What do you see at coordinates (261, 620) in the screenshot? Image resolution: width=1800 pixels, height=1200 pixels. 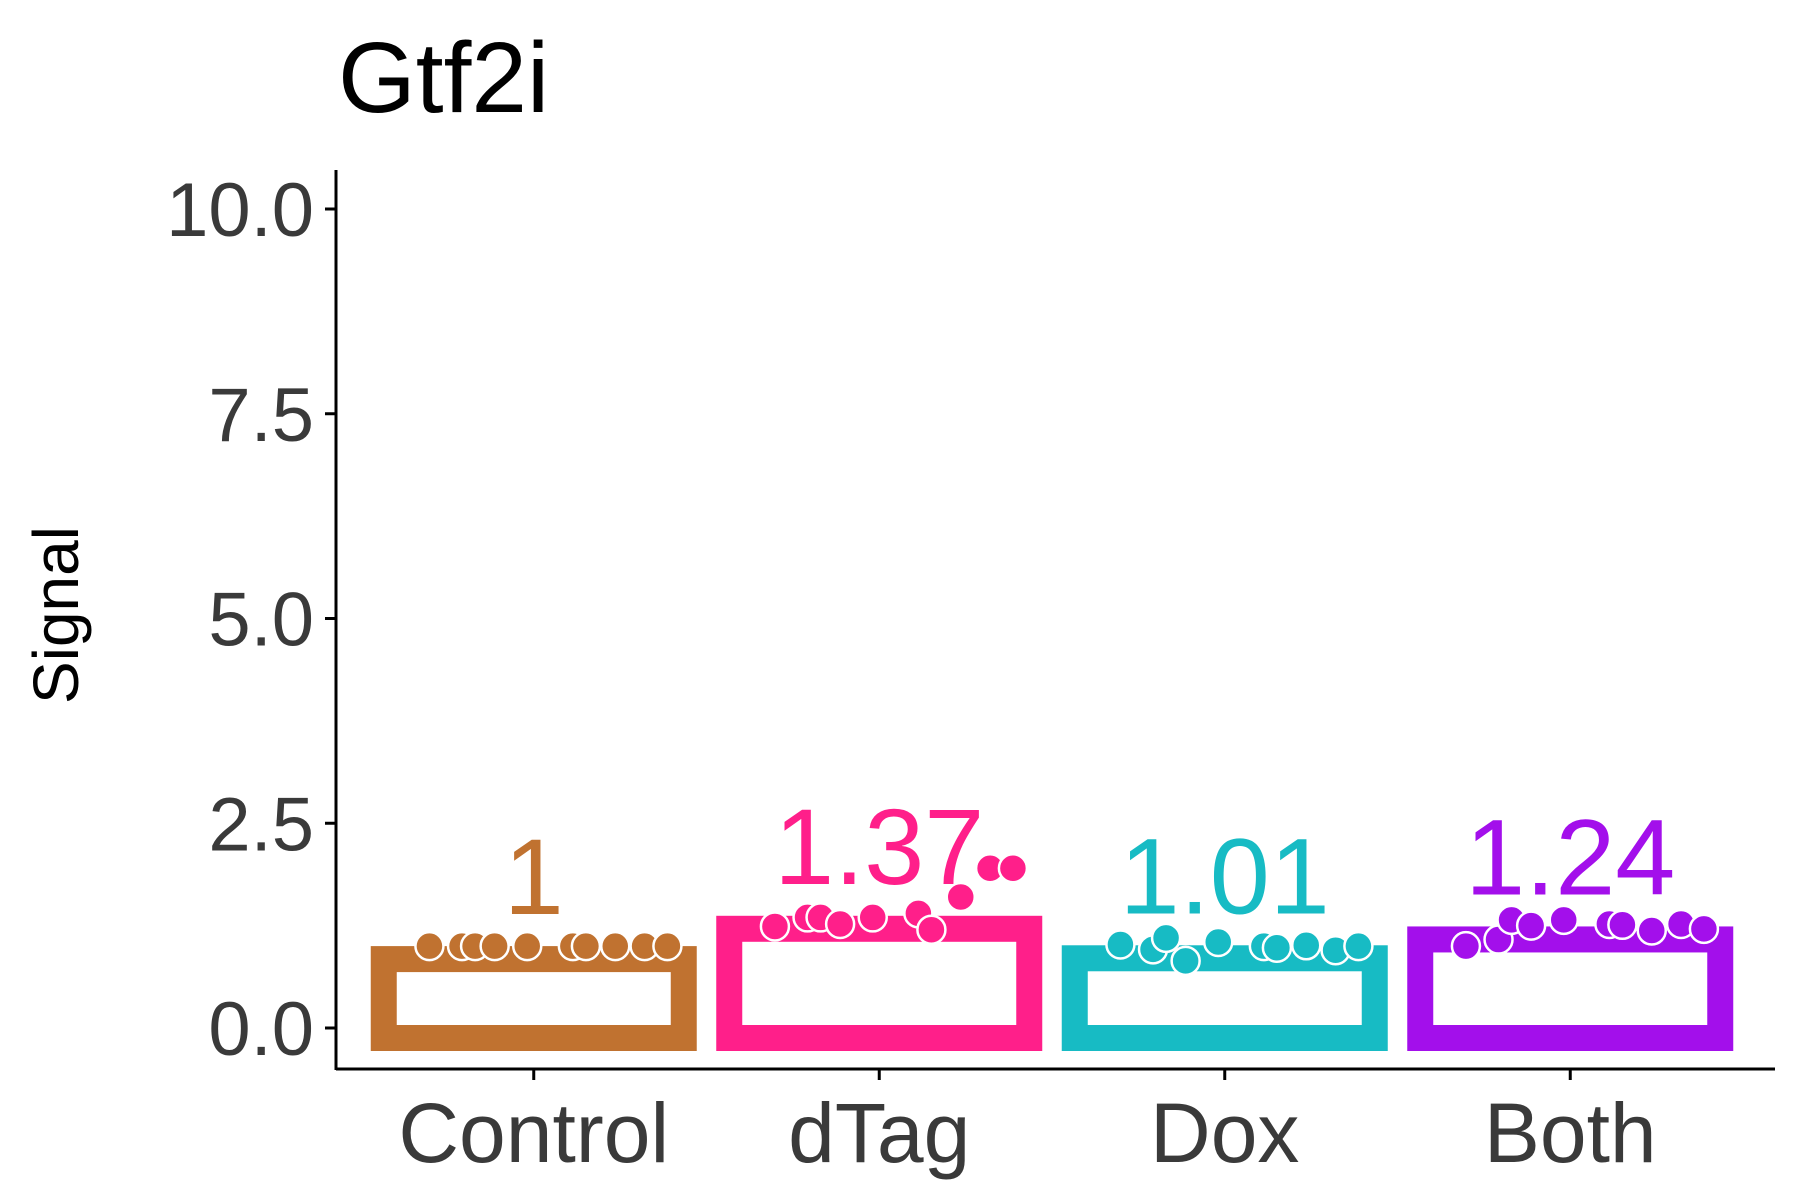 I see `y-tick-label: 5.0` at bounding box center [261, 620].